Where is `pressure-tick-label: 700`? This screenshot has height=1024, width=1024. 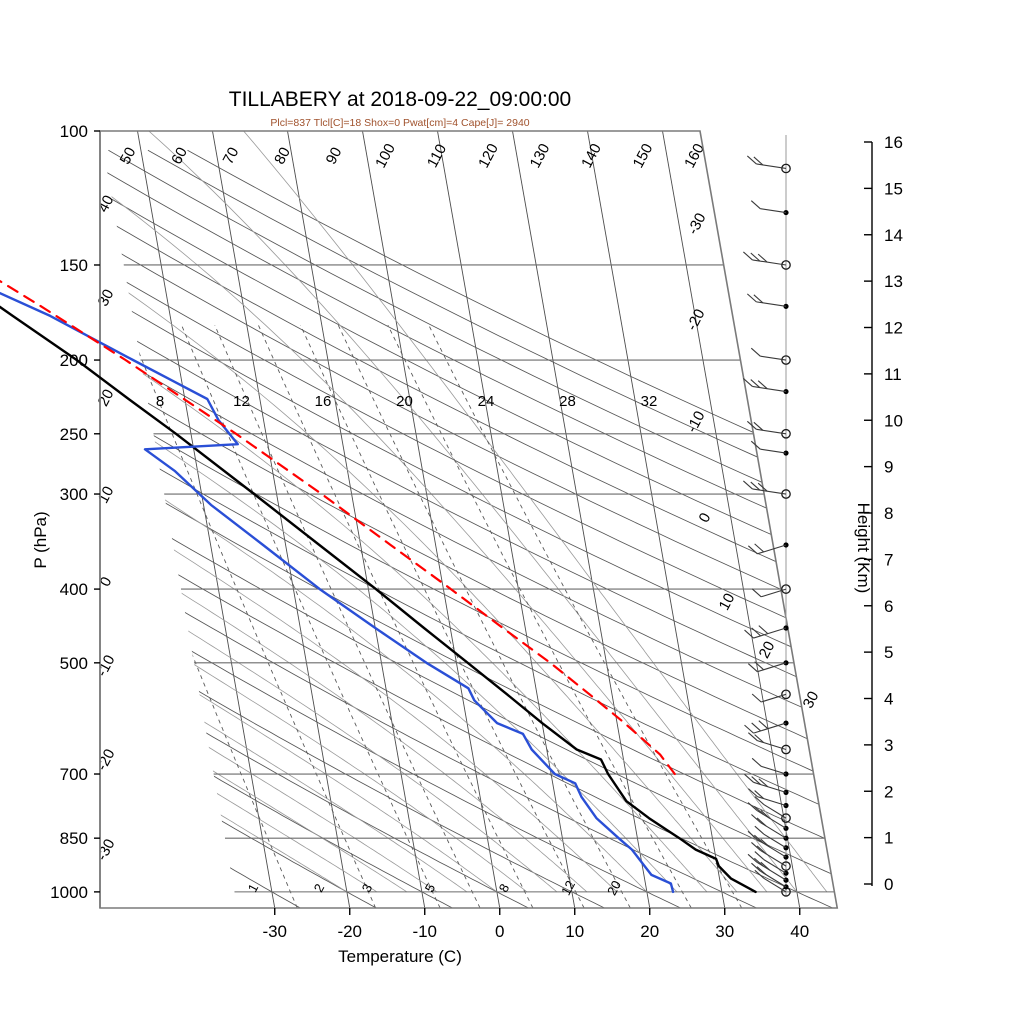
pressure-tick-label: 700 is located at coordinates (74, 774).